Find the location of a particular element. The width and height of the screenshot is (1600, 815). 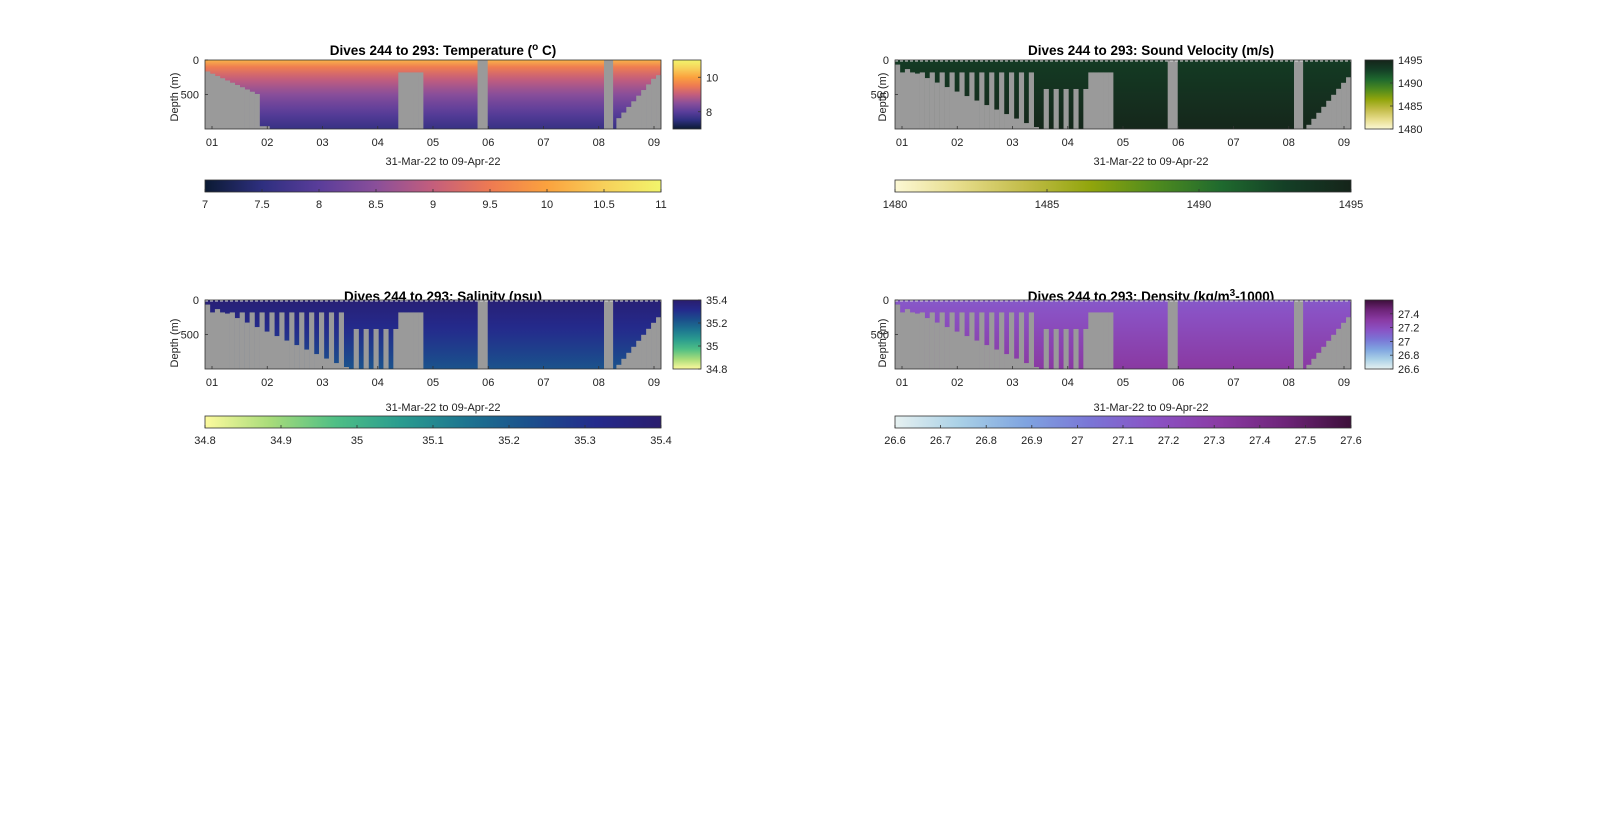

colorbar-bottom-tick-label: 7.5 is located at coordinates (261, 205).